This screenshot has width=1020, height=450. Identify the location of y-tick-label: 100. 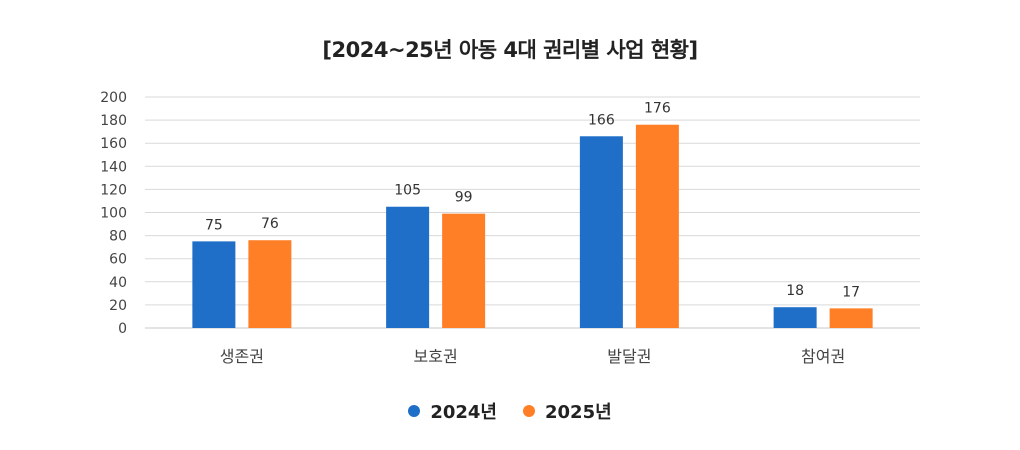
(113, 214).